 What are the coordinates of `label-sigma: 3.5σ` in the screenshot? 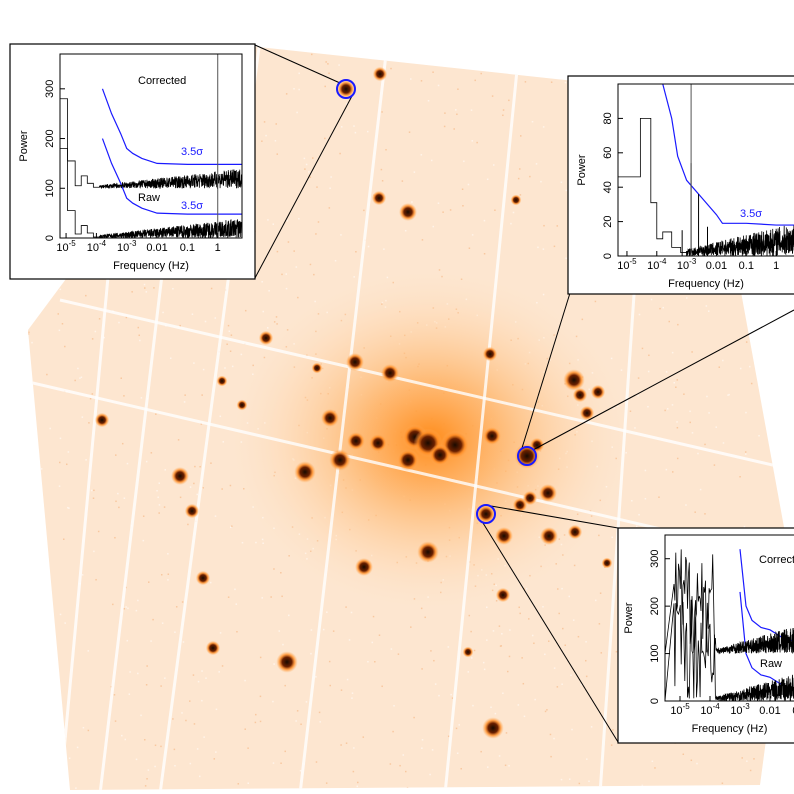 It's located at (751, 214).